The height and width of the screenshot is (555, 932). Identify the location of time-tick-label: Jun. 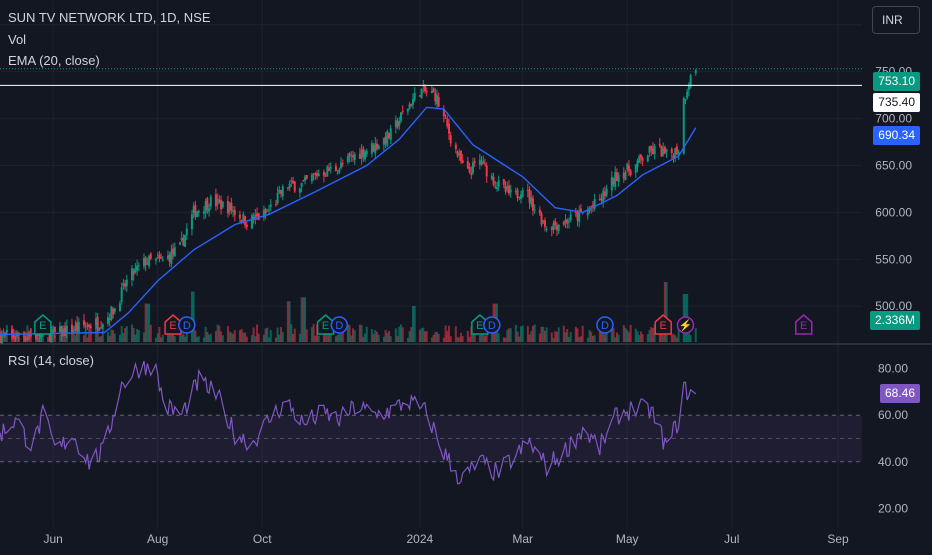
(52, 539).